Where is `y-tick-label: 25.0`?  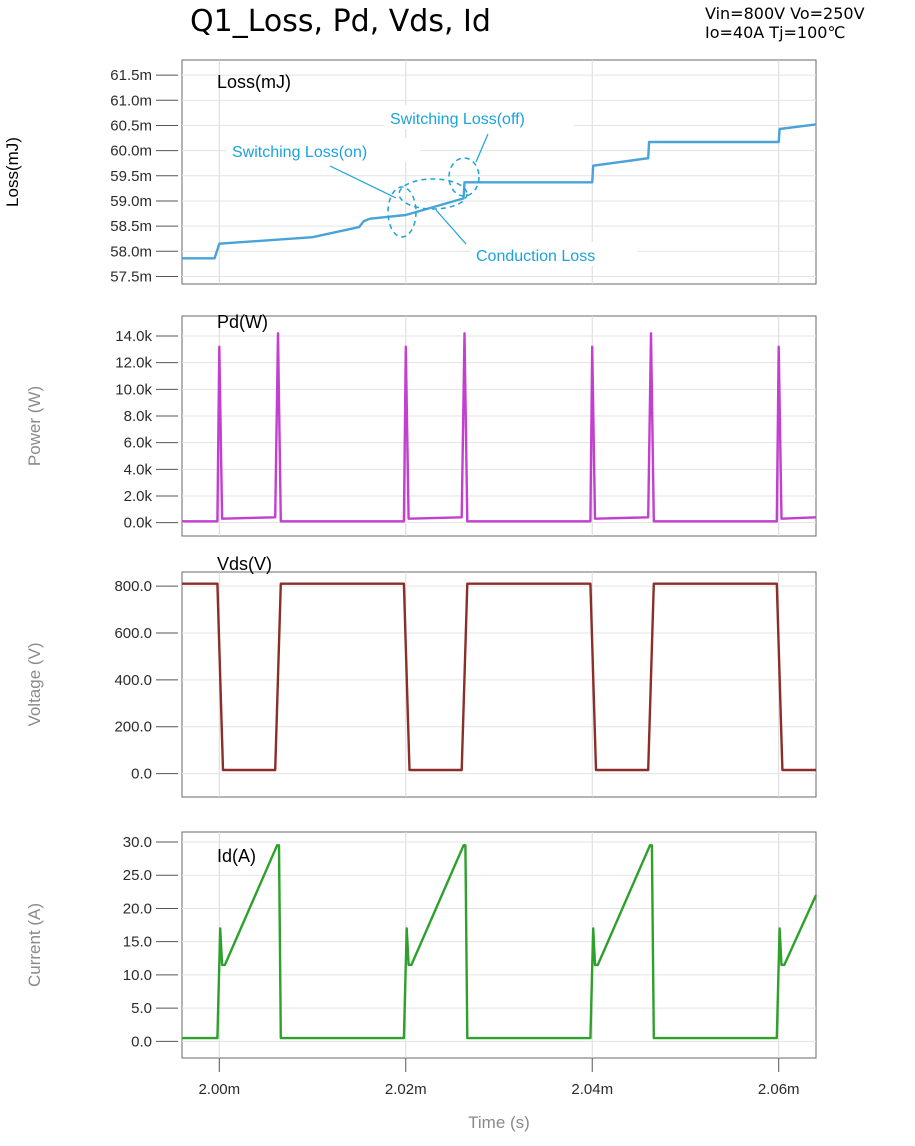
y-tick-label: 25.0 is located at coordinates (137, 875).